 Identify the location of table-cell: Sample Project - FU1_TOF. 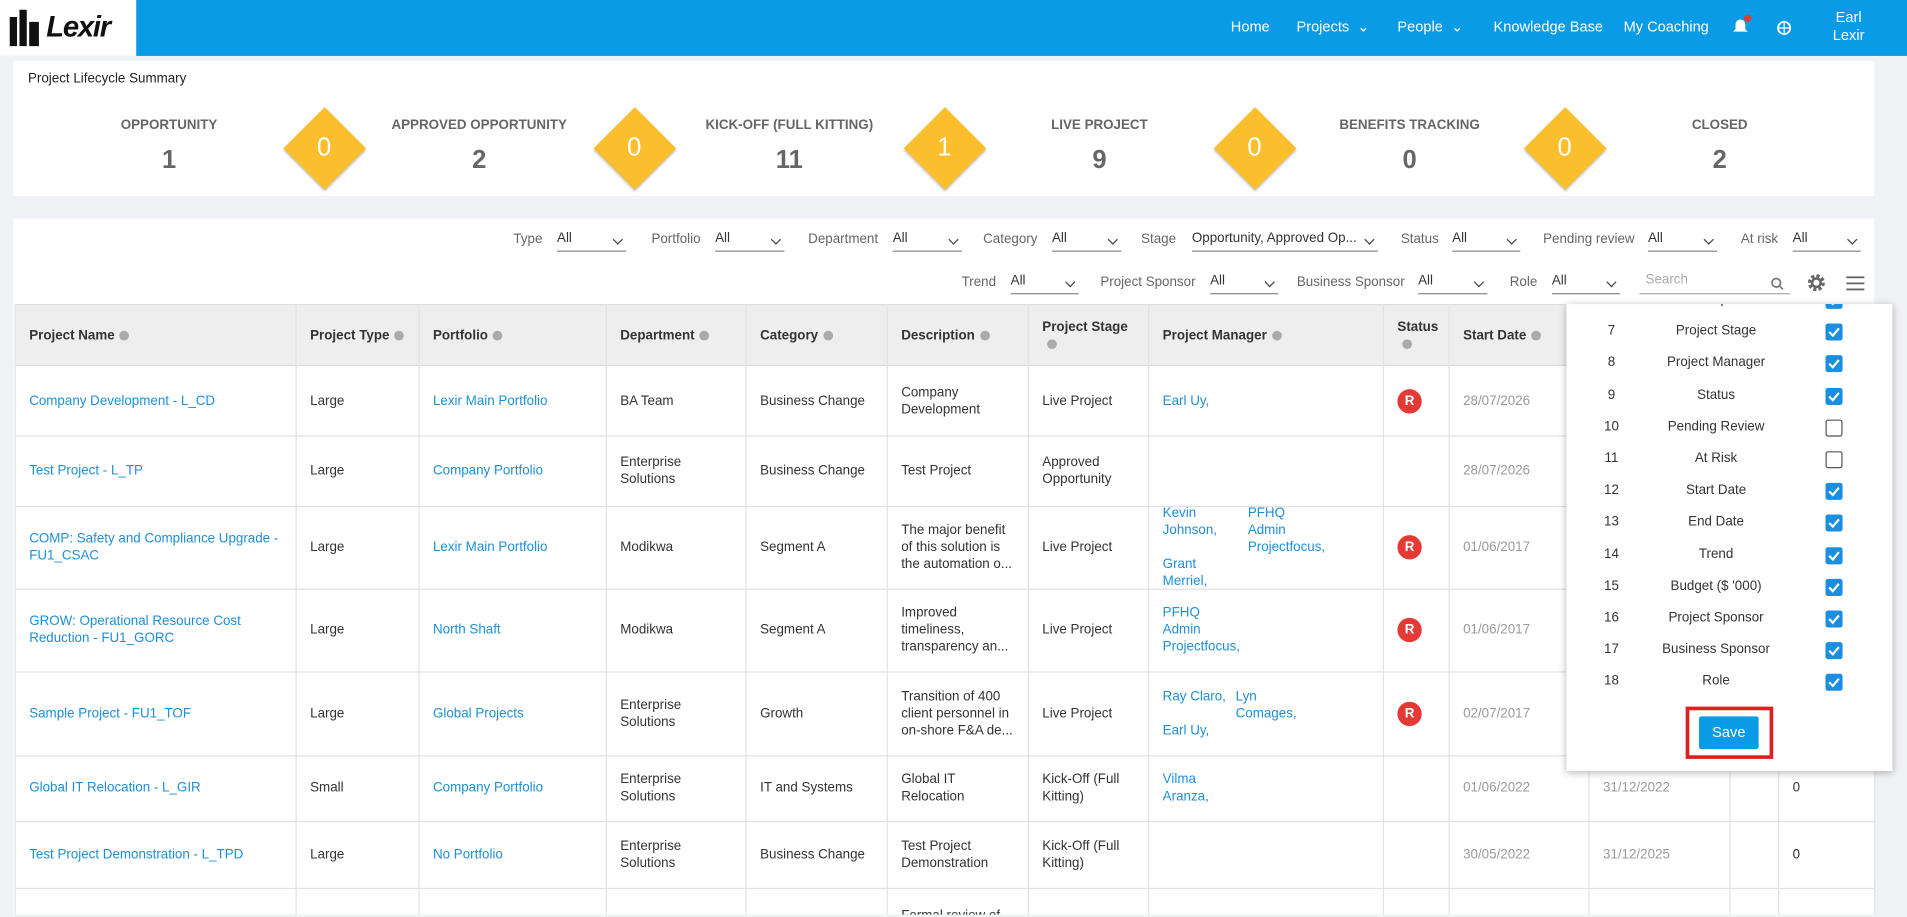
(157, 713).